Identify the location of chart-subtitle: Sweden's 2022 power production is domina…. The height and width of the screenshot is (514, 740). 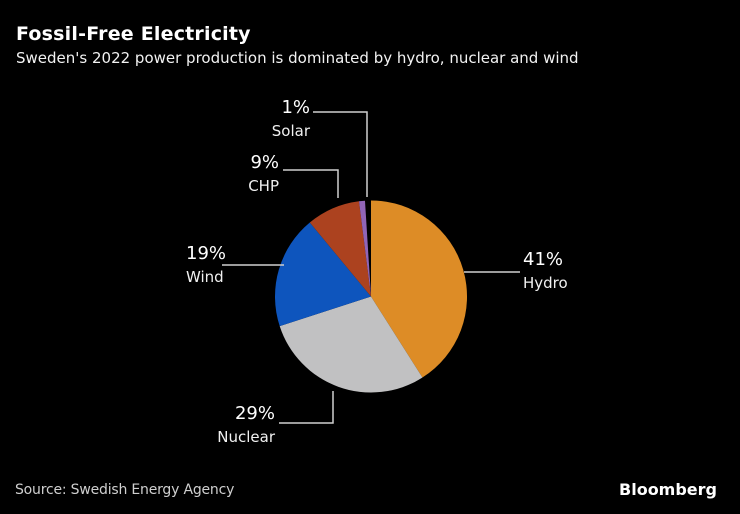
(297, 58).